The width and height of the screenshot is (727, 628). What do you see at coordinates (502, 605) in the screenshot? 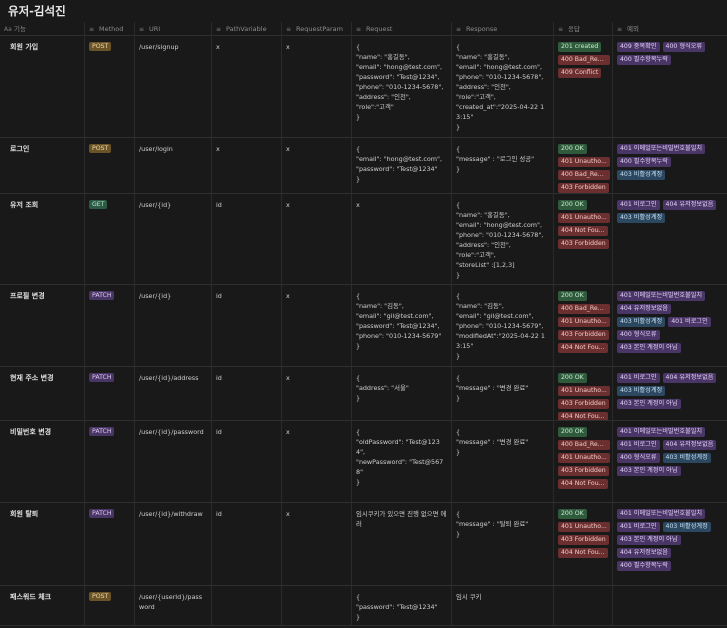
I see `response-cell: 임시 쿠키` at bounding box center [502, 605].